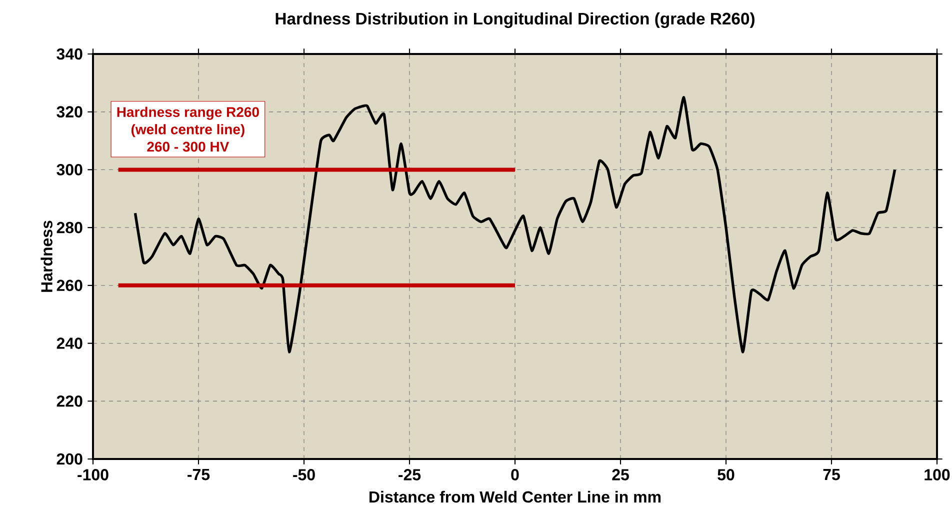 Image resolution: width=952 pixels, height=526 pixels. What do you see at coordinates (69, 459) in the screenshot?
I see `y-tick-label: 200` at bounding box center [69, 459].